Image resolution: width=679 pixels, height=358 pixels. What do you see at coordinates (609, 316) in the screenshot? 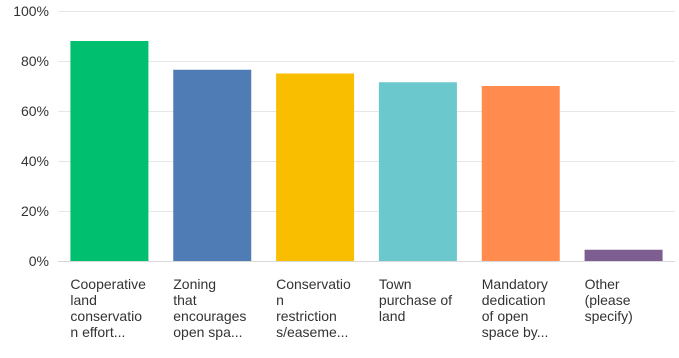
I see `x-category-label-line: specify)` at bounding box center [609, 316].